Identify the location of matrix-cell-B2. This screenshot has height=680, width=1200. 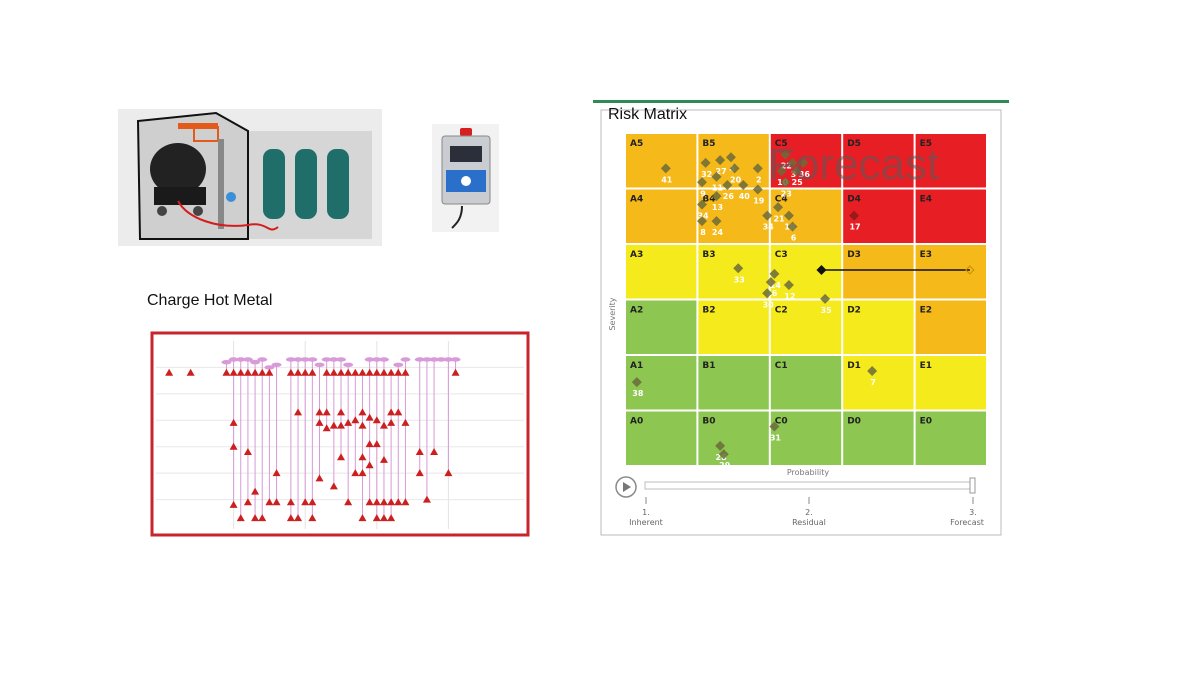
(733, 327).